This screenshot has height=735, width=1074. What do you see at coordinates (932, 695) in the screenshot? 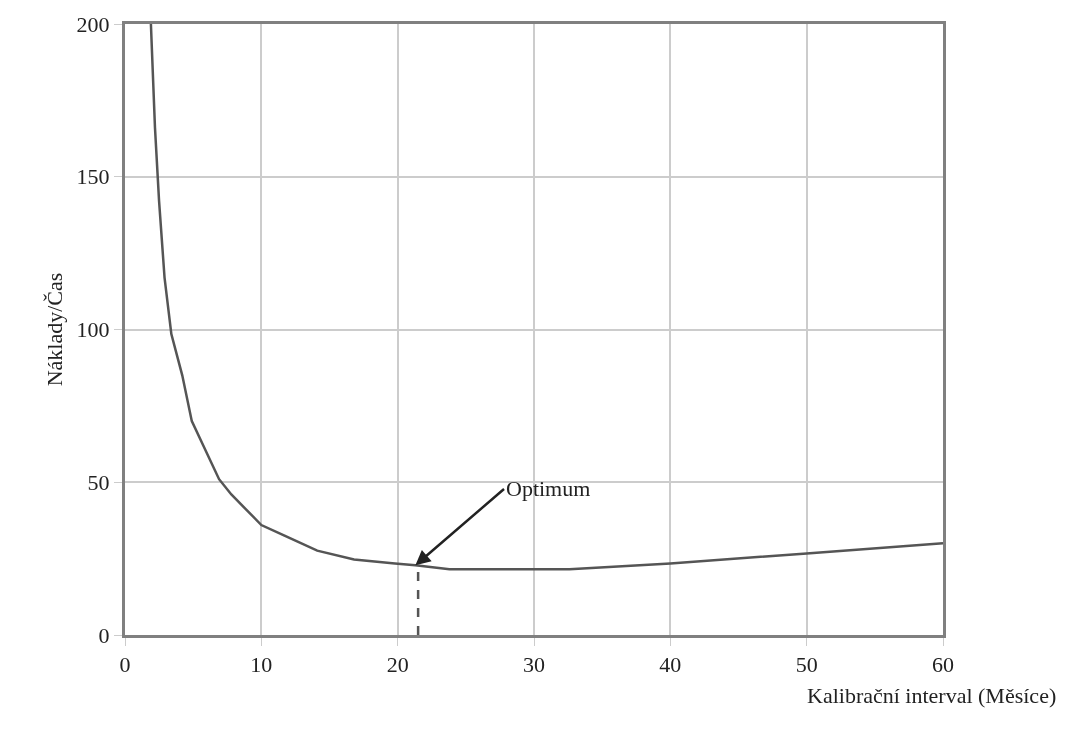
I see `x-axis-title: Kalibrační interval (Měsíce)` at bounding box center [932, 695].